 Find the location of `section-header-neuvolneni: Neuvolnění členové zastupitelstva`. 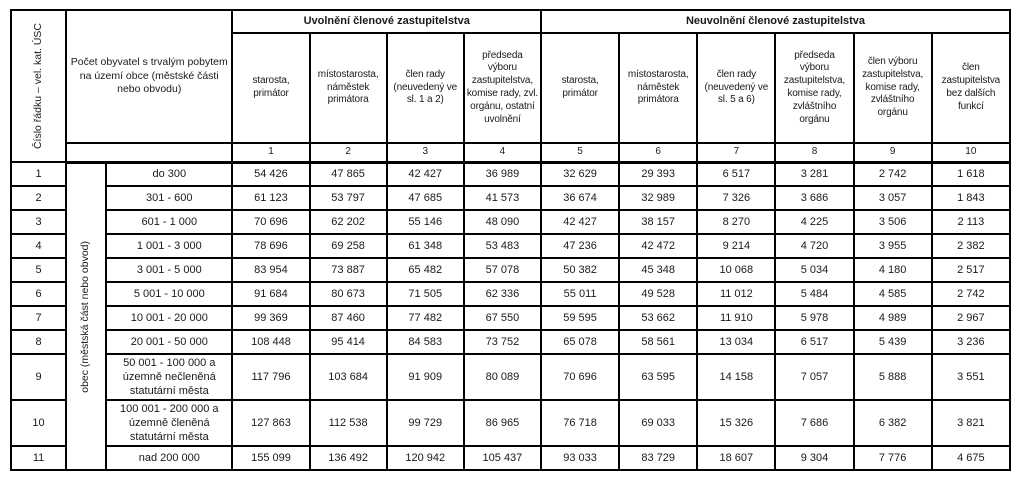

section-header-neuvolneni: Neuvolnění členové zastupitelstva is located at coordinates (775, 21).